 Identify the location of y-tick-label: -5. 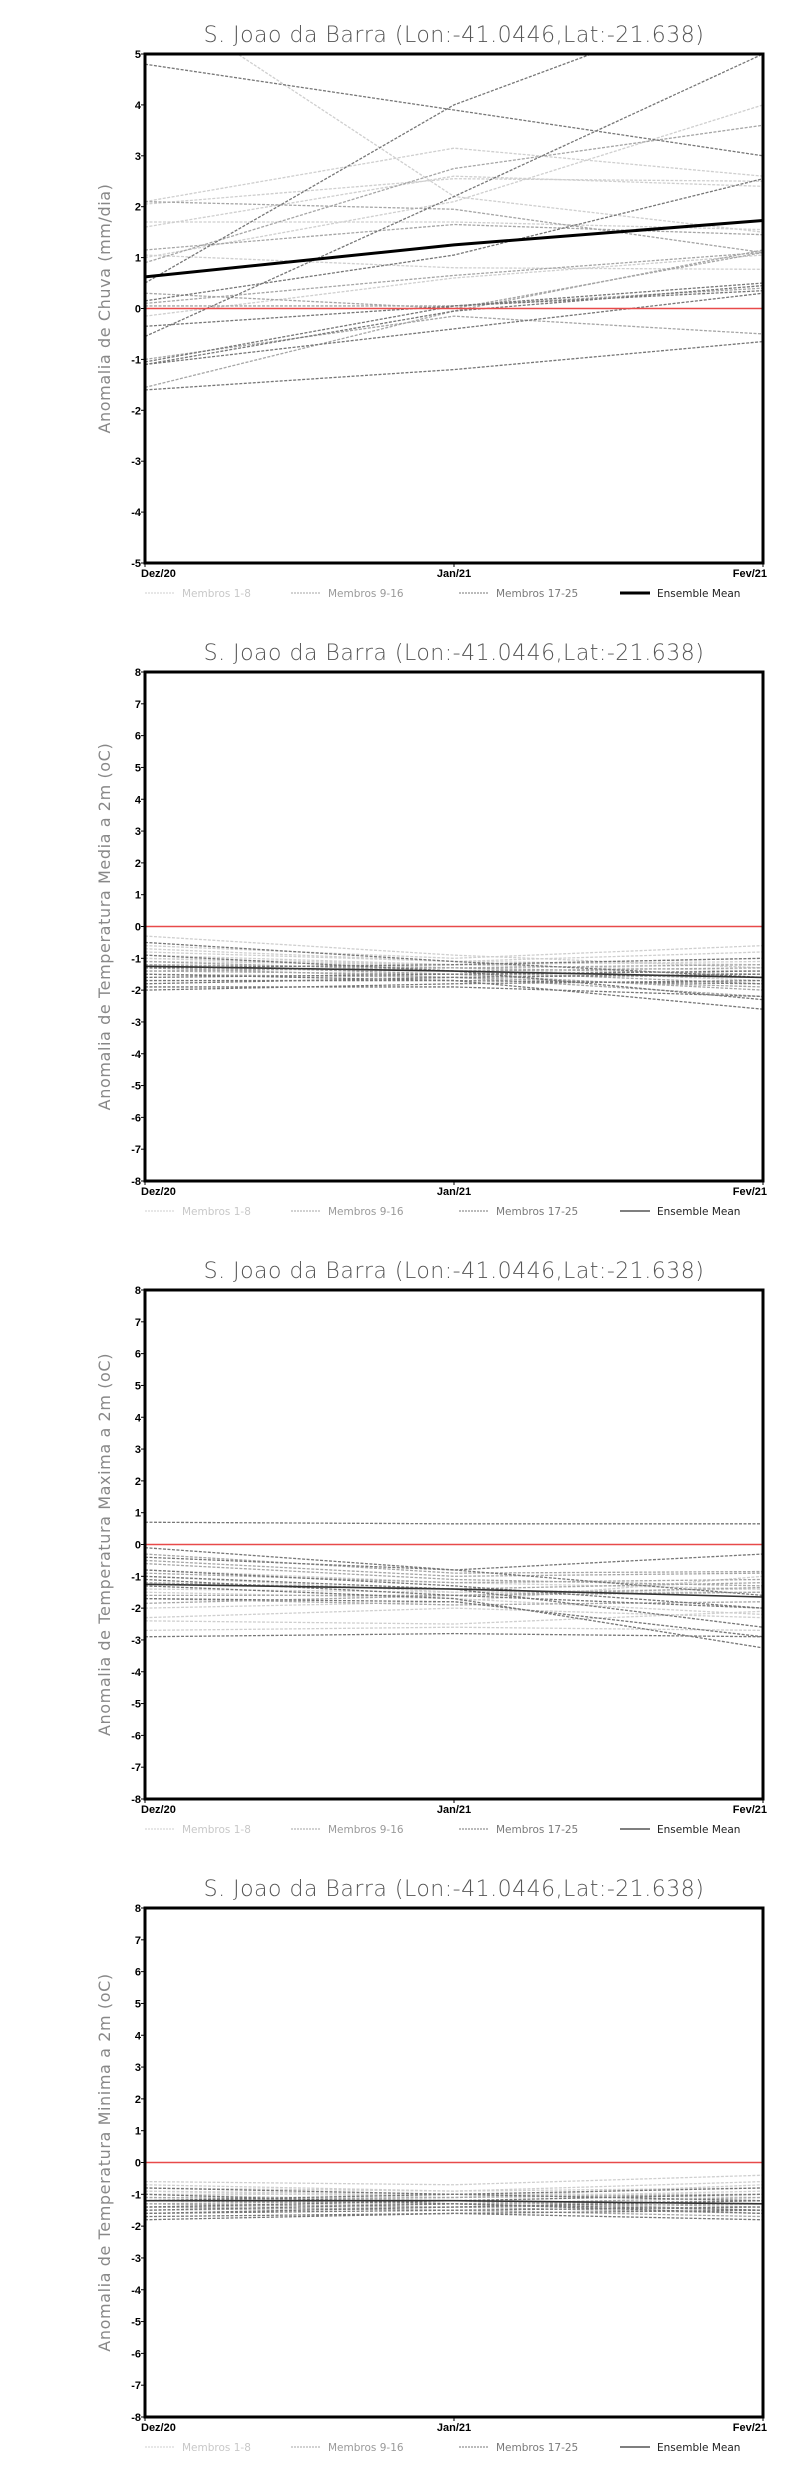
(136, 564).